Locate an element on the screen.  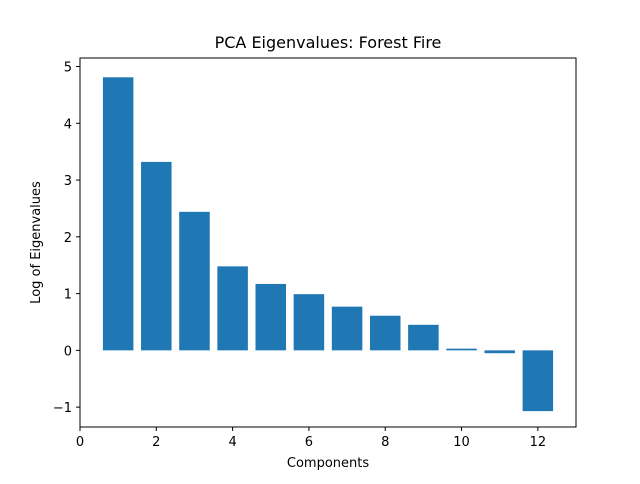
y-tick-label: 1 is located at coordinates (68, 295).